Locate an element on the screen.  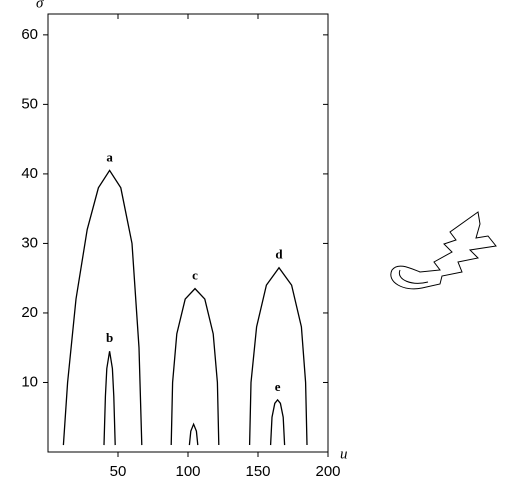
curve-label: b is located at coordinates (109, 337).